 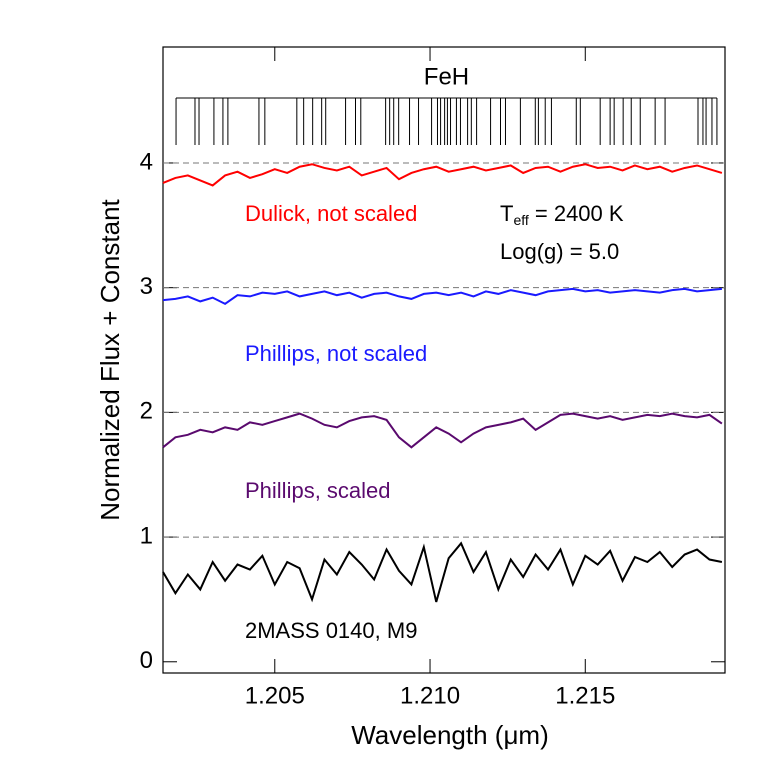 I want to click on annotation: Log(g) = 5.0, so click(x=559, y=251).